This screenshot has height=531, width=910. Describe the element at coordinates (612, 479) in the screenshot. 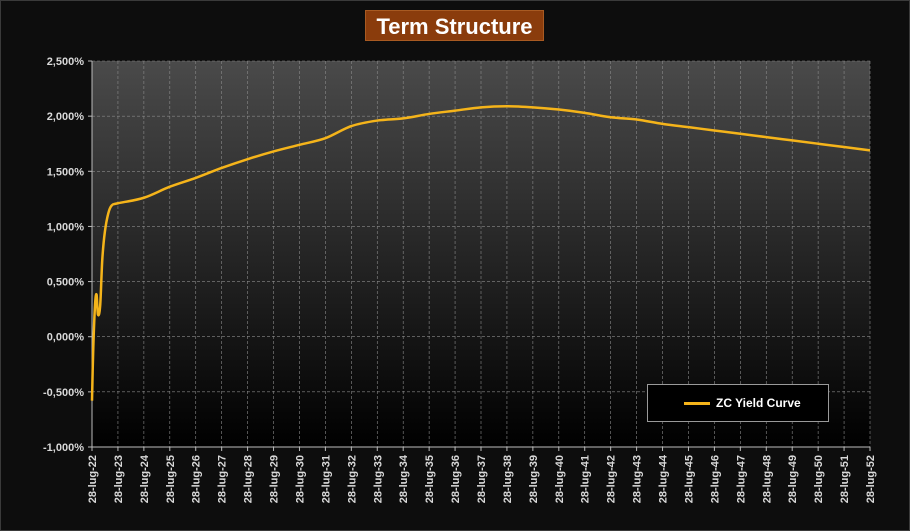

I see `x-tick-label: 28-lug-42` at that location.